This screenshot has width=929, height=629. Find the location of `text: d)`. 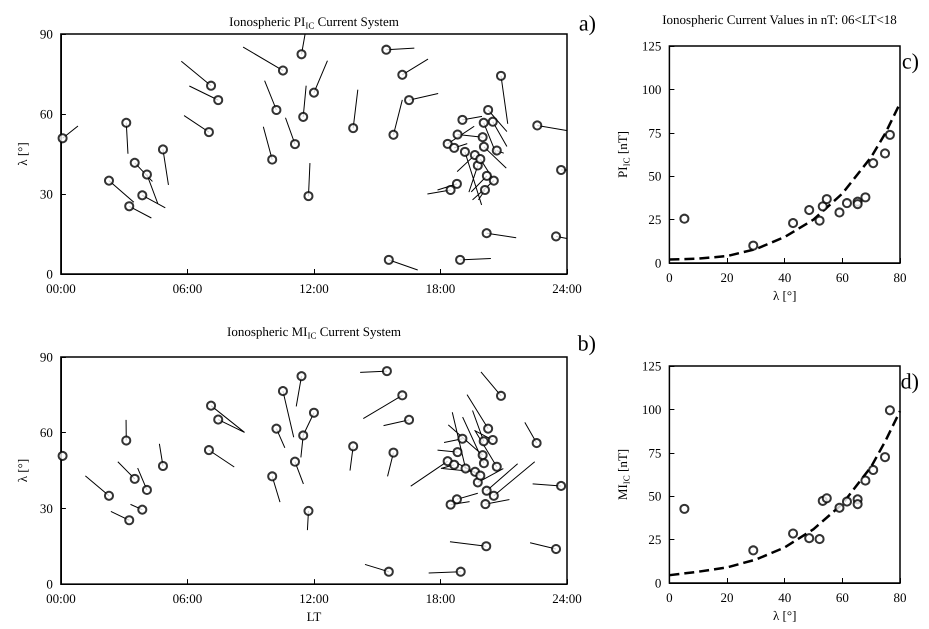

text: d) is located at coordinates (909, 381).